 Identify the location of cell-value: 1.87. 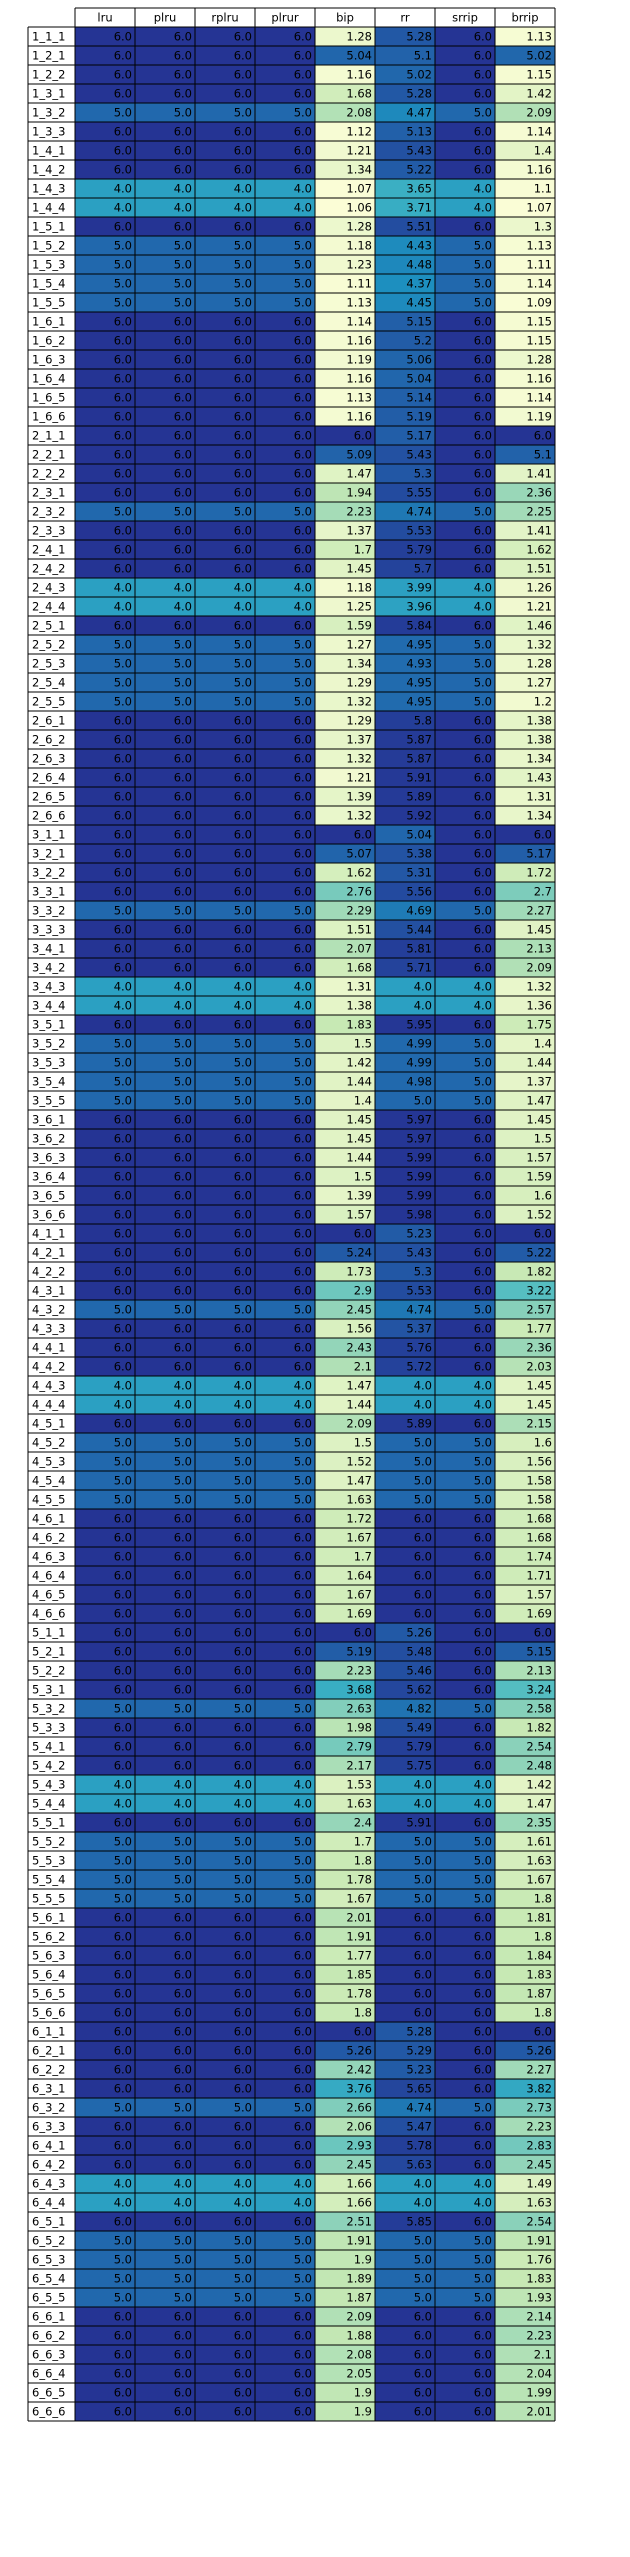
(539, 1994).